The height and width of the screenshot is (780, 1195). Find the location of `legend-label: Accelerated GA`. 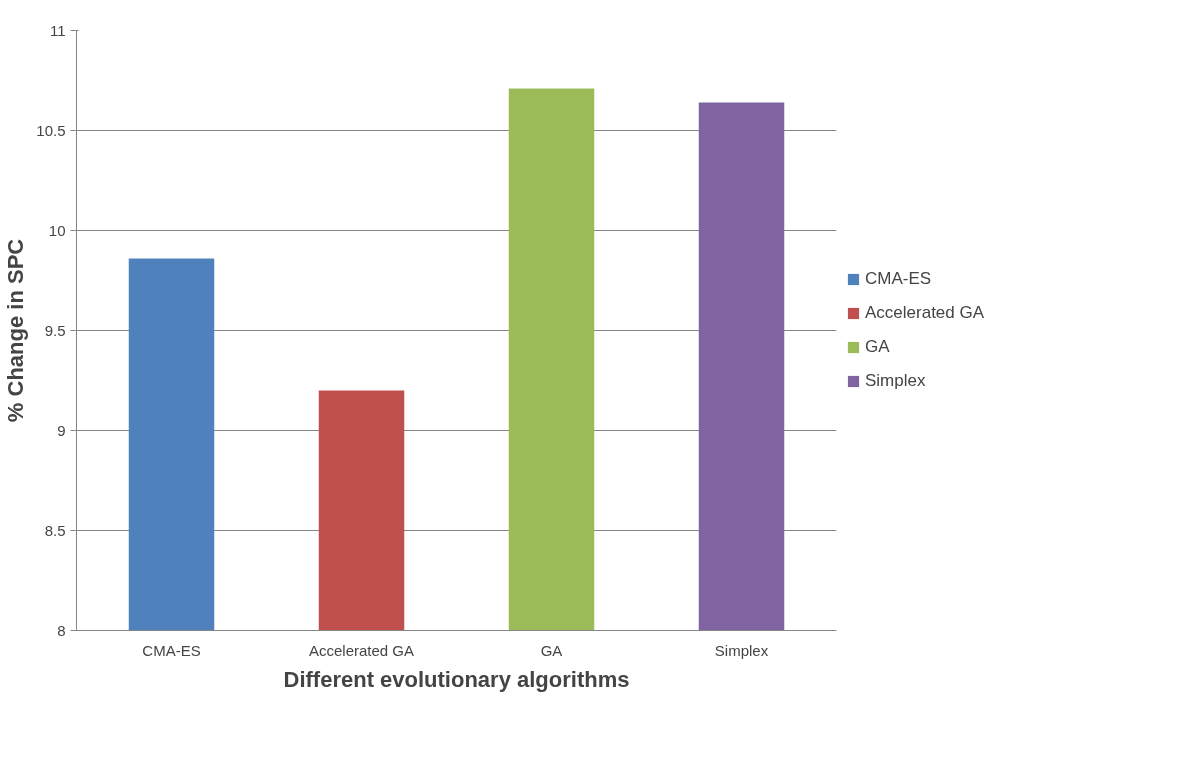

legend-label: Accelerated GA is located at coordinates (925, 313).